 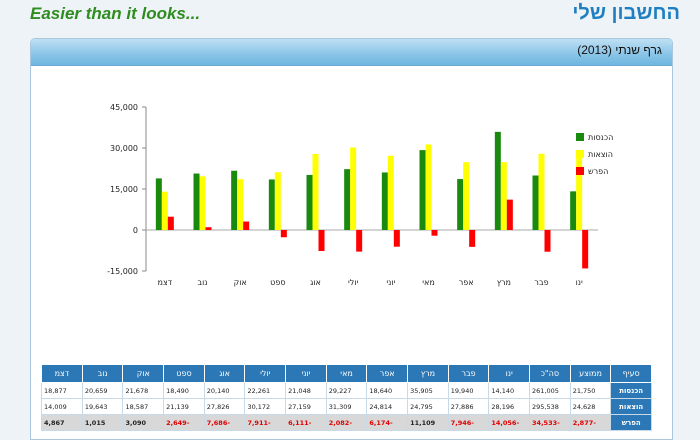 I want to click on table-cell: 295,538, so click(x=550, y=406).